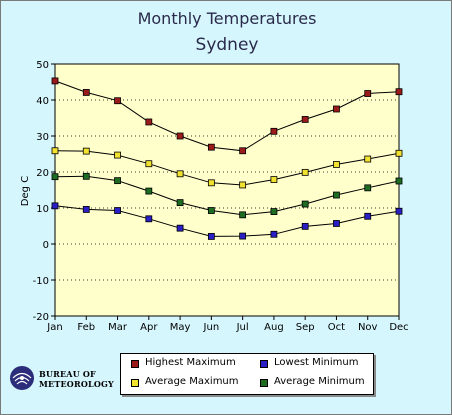 The width and height of the screenshot is (452, 415). What do you see at coordinates (316, 362) in the screenshot?
I see `legend-label-lowest-minimum: Lowest Minimum` at bounding box center [316, 362].